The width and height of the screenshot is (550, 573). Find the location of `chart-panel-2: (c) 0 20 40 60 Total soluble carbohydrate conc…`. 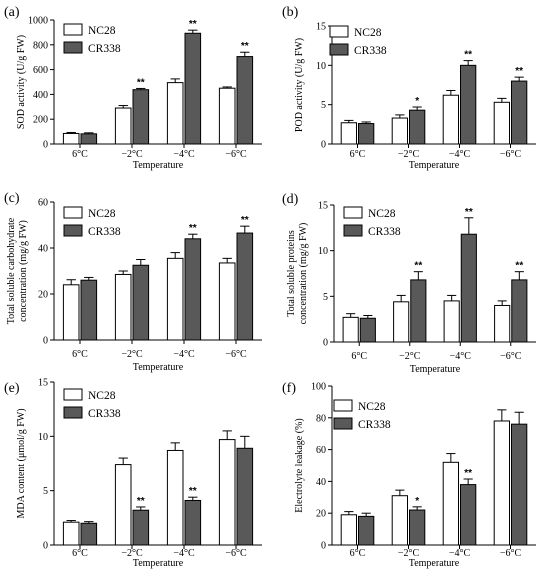

chart-panel-2: (c) 0 20 40 60 Total soluble carbohydrate conc… is located at coordinates (133, 282).